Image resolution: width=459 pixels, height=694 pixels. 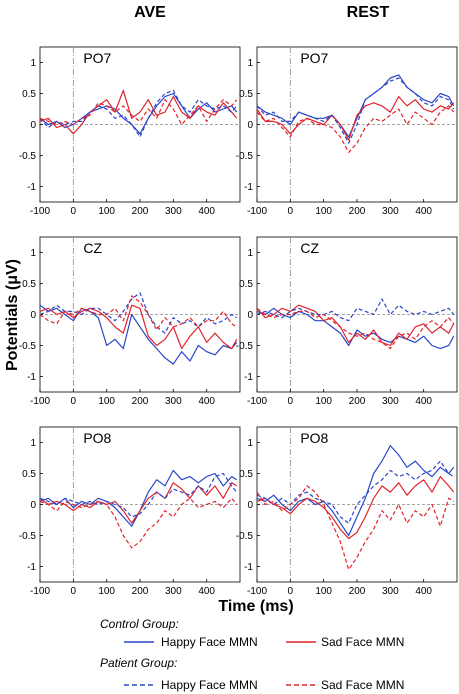 What do you see at coordinates (314, 438) in the screenshot?
I see `channel-label: PO8` at bounding box center [314, 438].